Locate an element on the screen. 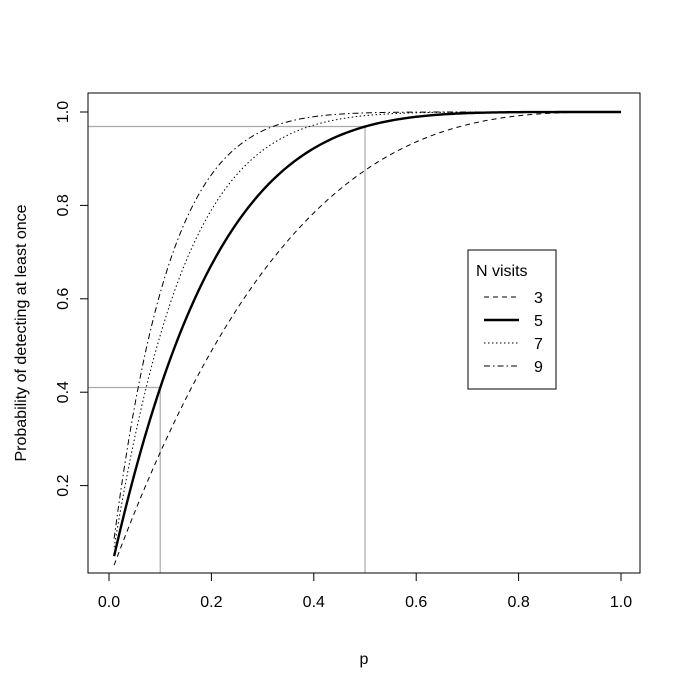  x-tick-label: 0.4 is located at coordinates (314, 602).